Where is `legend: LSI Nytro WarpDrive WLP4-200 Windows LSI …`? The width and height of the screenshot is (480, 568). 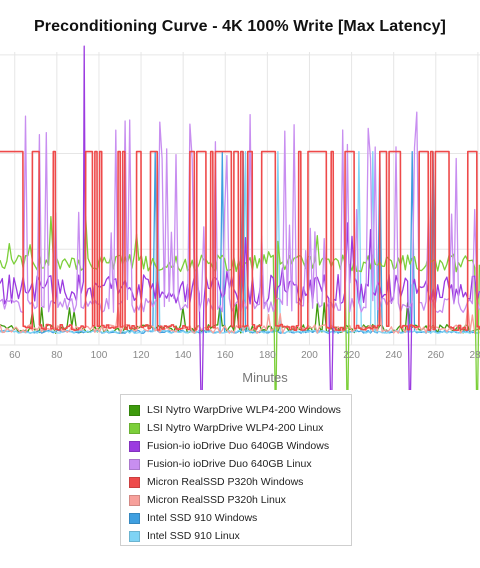 legend: LSI Nytro WarpDrive WLP4-200 Windows LSI … is located at coordinates (236, 470).